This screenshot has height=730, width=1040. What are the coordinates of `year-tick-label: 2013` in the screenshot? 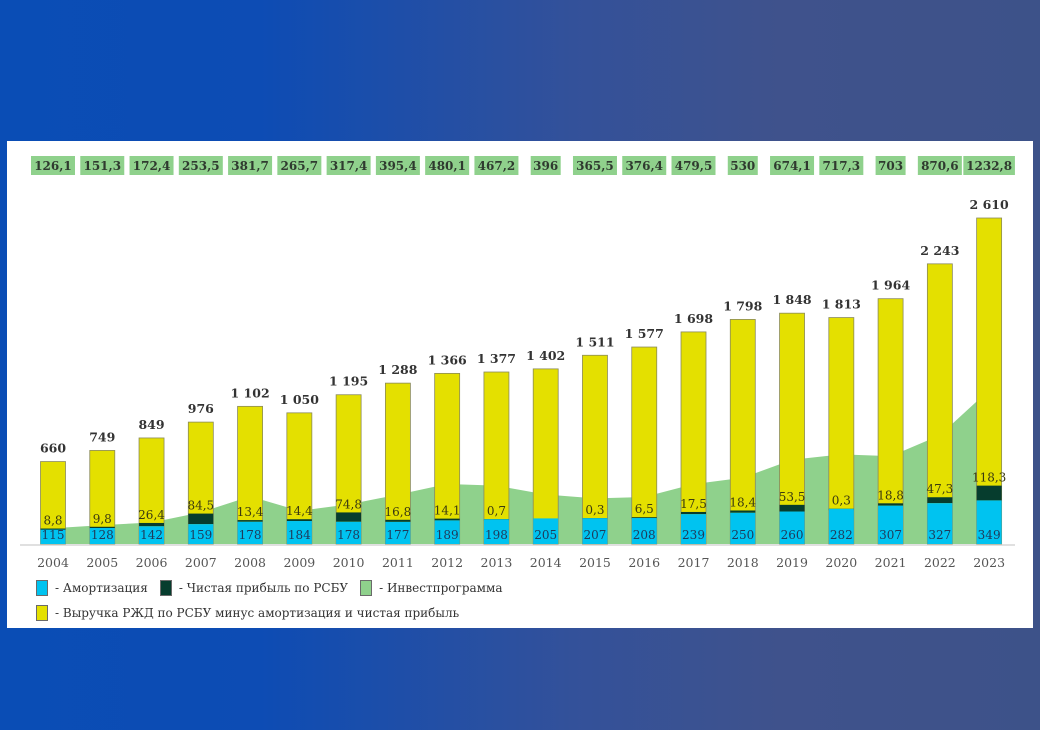 It's located at (497, 562).